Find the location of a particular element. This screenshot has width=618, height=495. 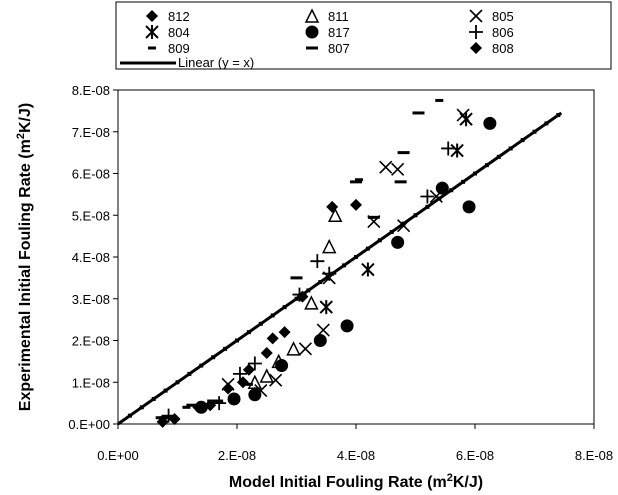

y-tick-label: 3.E-08 is located at coordinates (91, 299).